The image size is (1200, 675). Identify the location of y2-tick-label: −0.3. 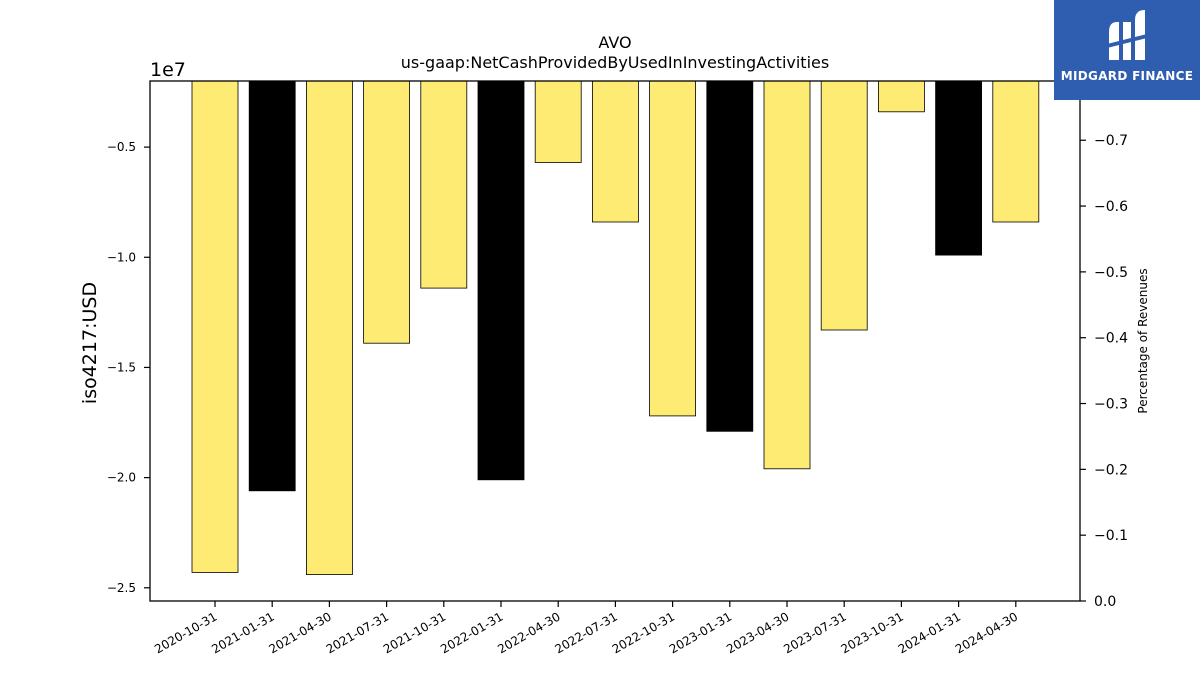
(1111, 405).